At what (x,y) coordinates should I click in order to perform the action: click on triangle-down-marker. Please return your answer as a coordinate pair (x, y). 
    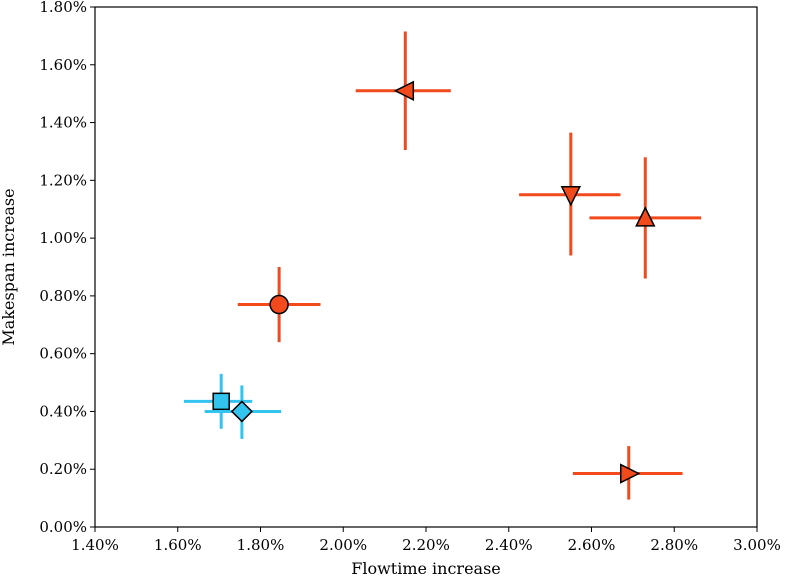
    Looking at the image, I should click on (571, 196).